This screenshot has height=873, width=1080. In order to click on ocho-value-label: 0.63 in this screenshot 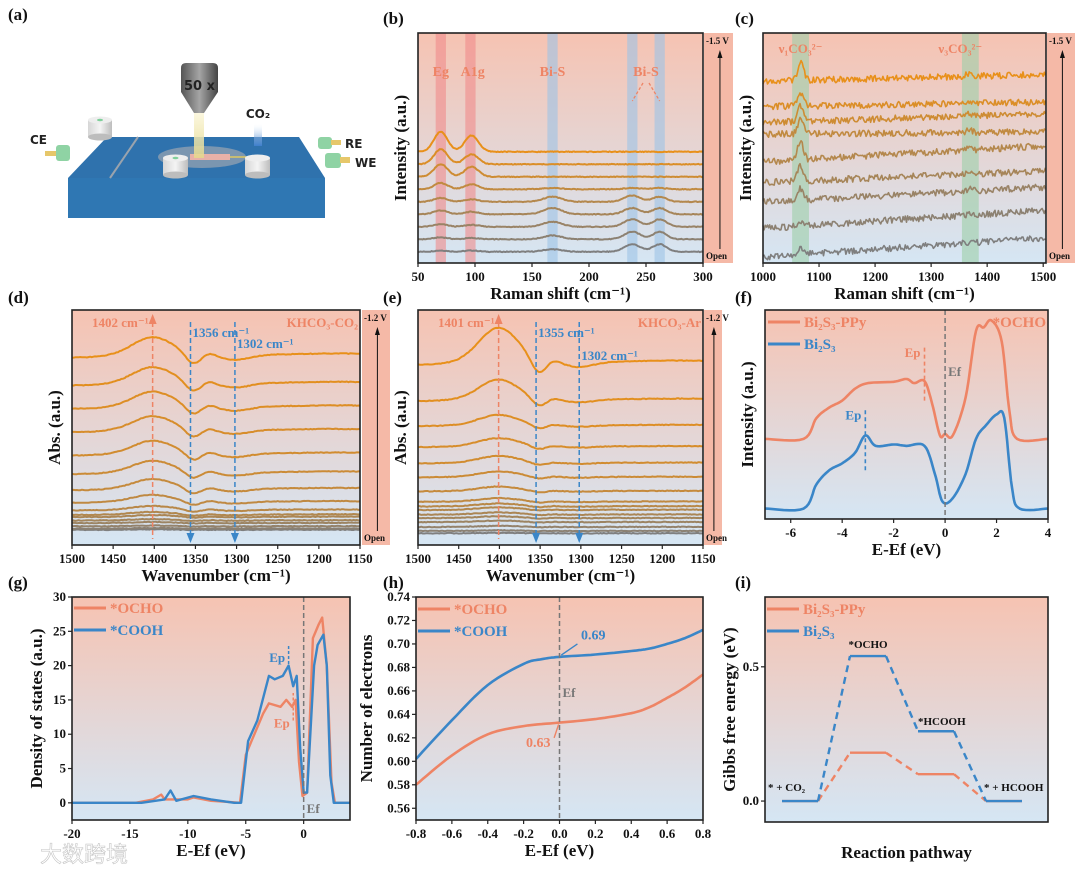, I will do `click(538, 743)`.